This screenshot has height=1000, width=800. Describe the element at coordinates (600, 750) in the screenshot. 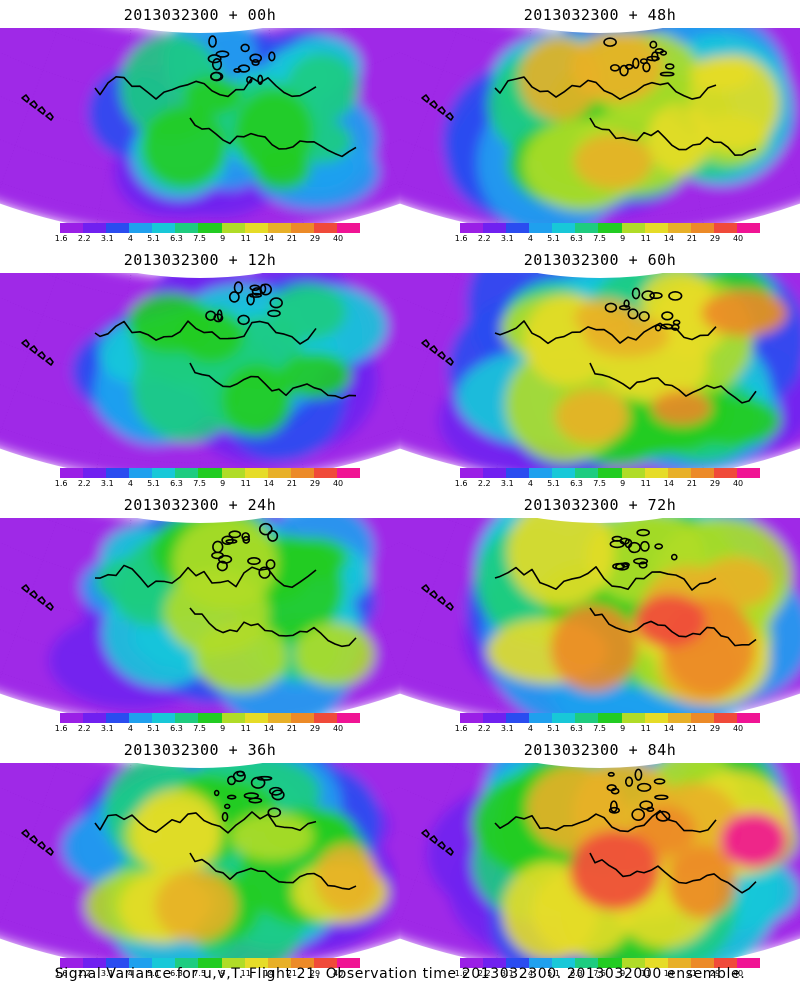

I see `panel-title: 2013032300 + 84h` at that location.